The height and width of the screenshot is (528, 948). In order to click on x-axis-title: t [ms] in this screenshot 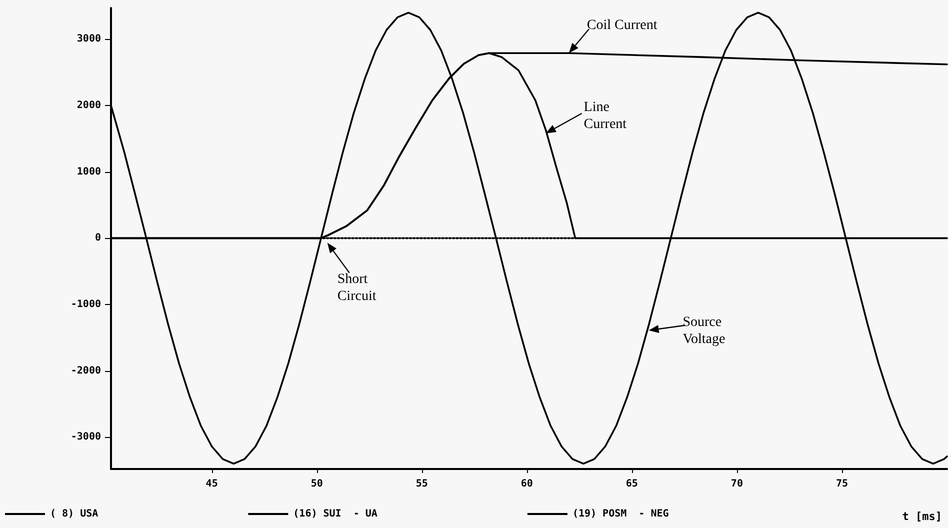, I will do `click(922, 516)`.